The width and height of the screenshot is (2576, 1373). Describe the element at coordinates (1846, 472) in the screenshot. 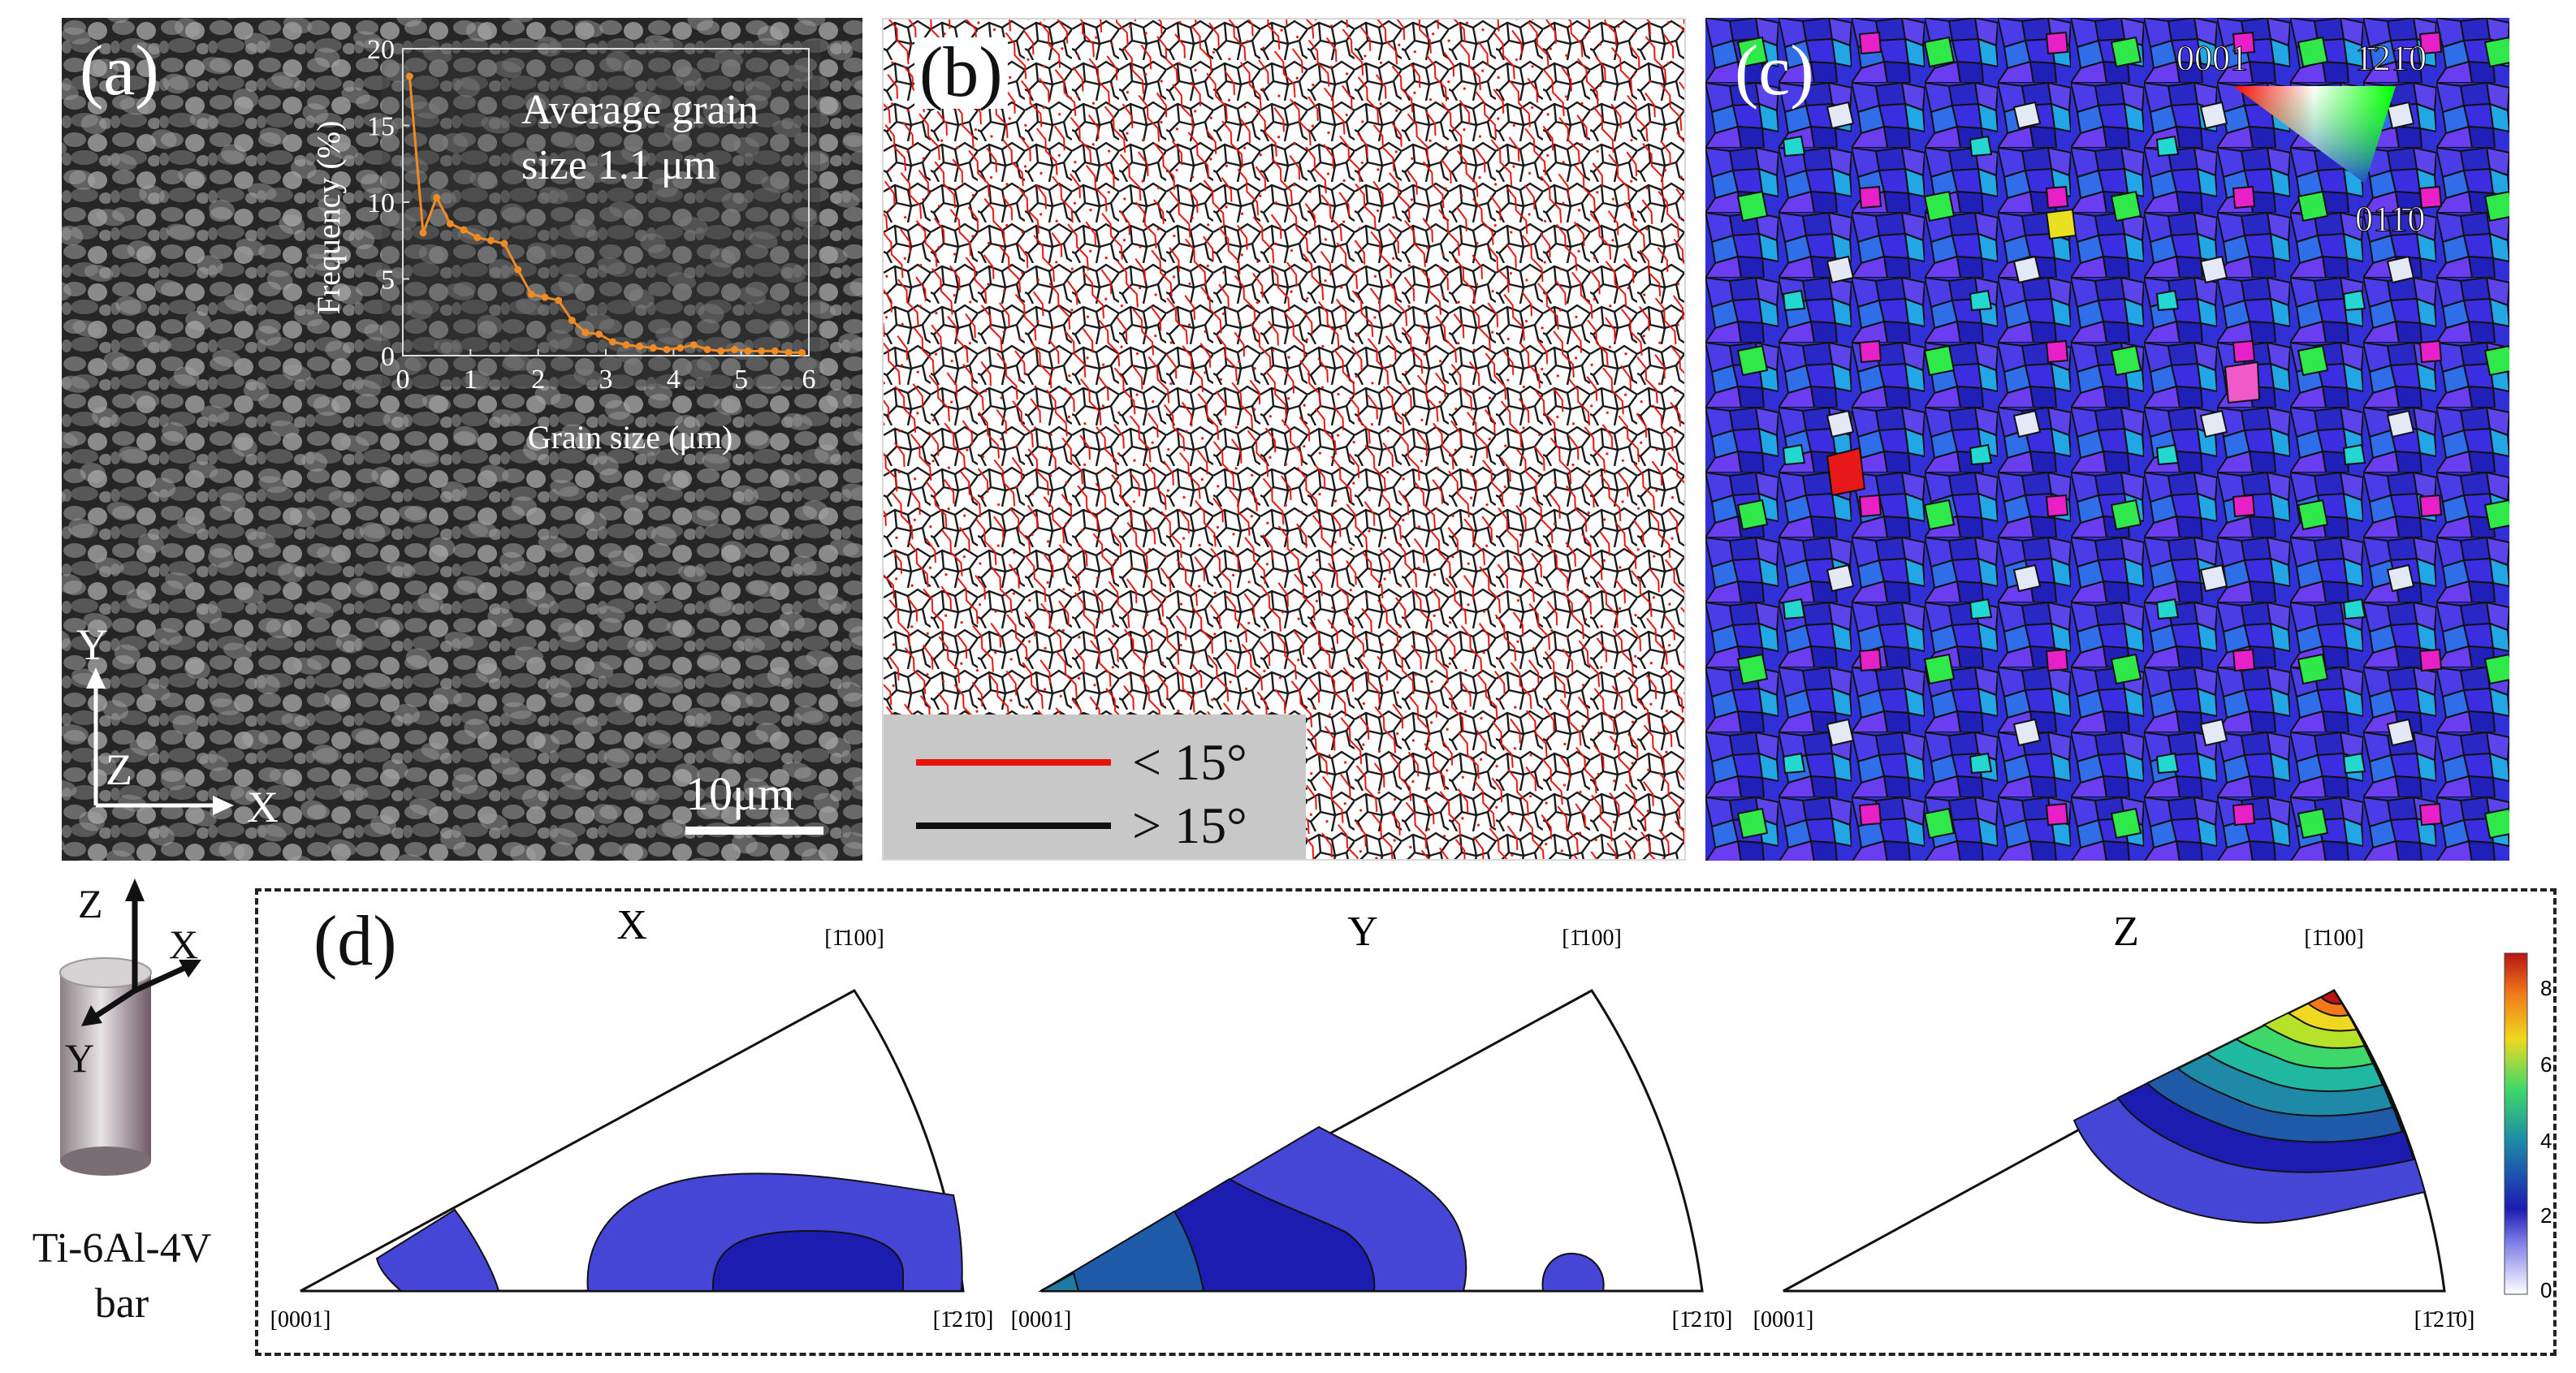

I see `red-grain` at that location.